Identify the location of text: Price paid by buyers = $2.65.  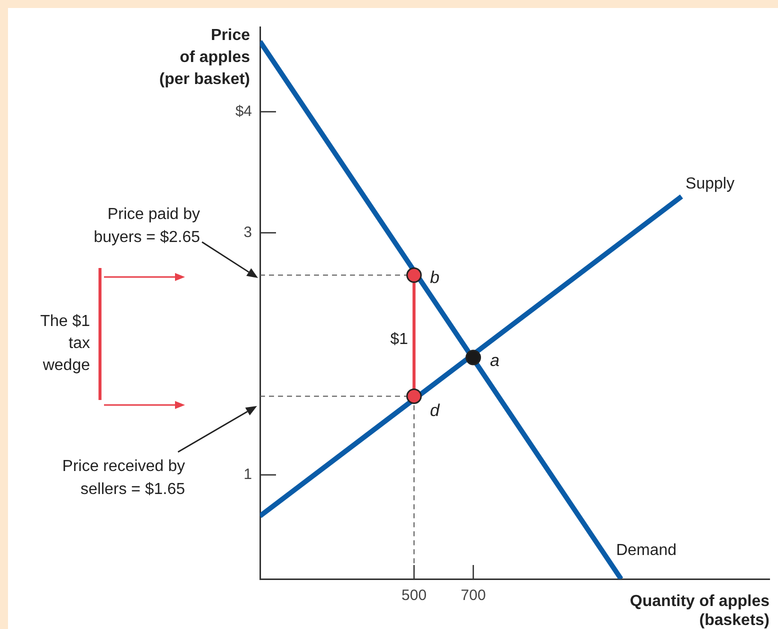
(147, 226).